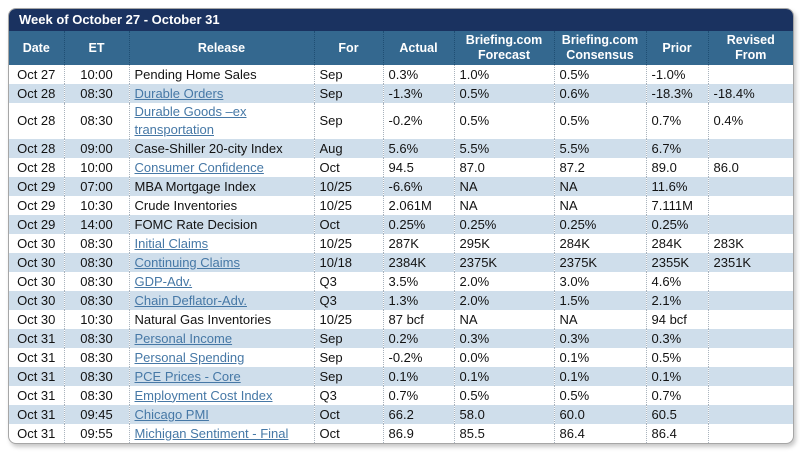 The height and width of the screenshot is (458, 800). I want to click on cell-prior: 0.25%, so click(676, 224).